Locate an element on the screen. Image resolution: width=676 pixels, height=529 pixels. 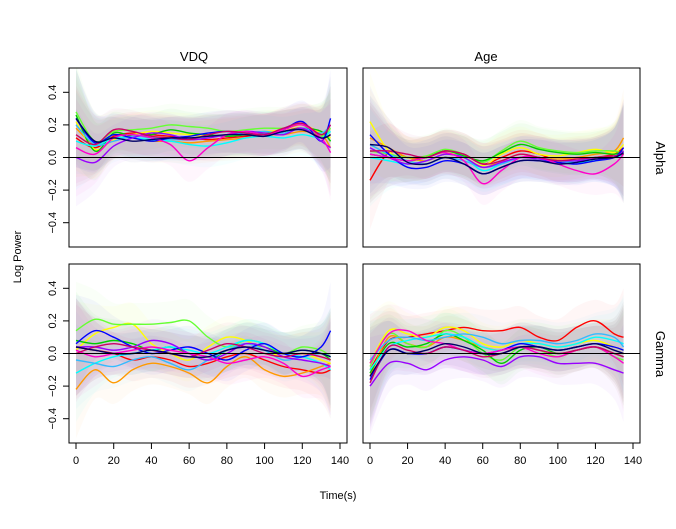
panel-1-lines is located at coordinates (501, 153).